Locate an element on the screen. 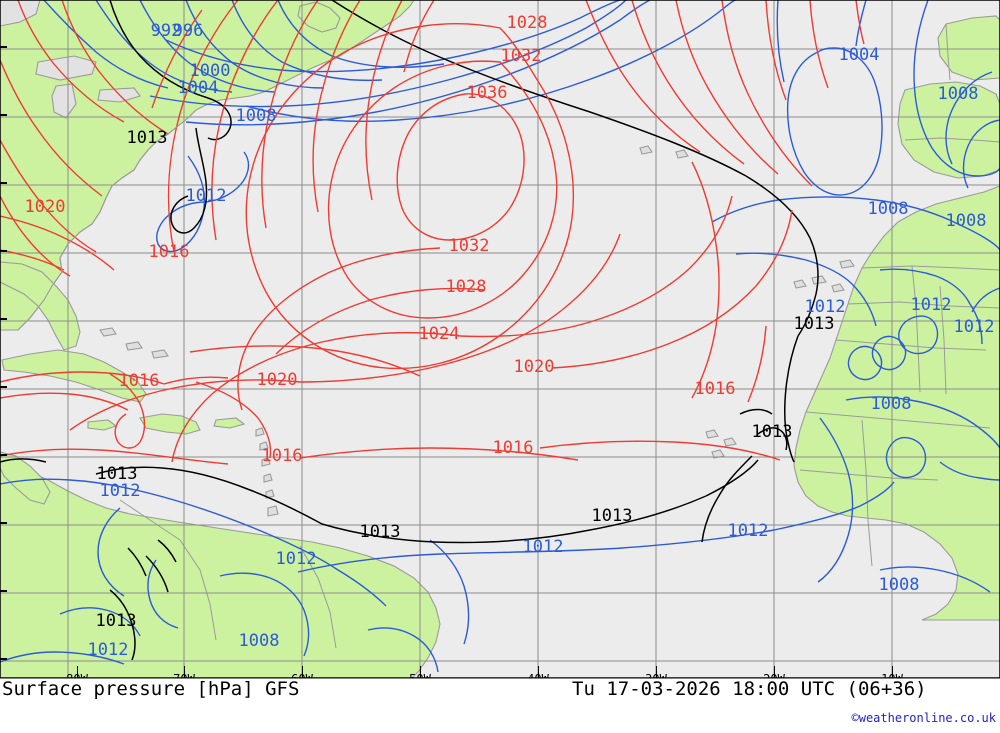 This screenshot has height=733, width=1000. isobar-label: 1000 is located at coordinates (210, 71).